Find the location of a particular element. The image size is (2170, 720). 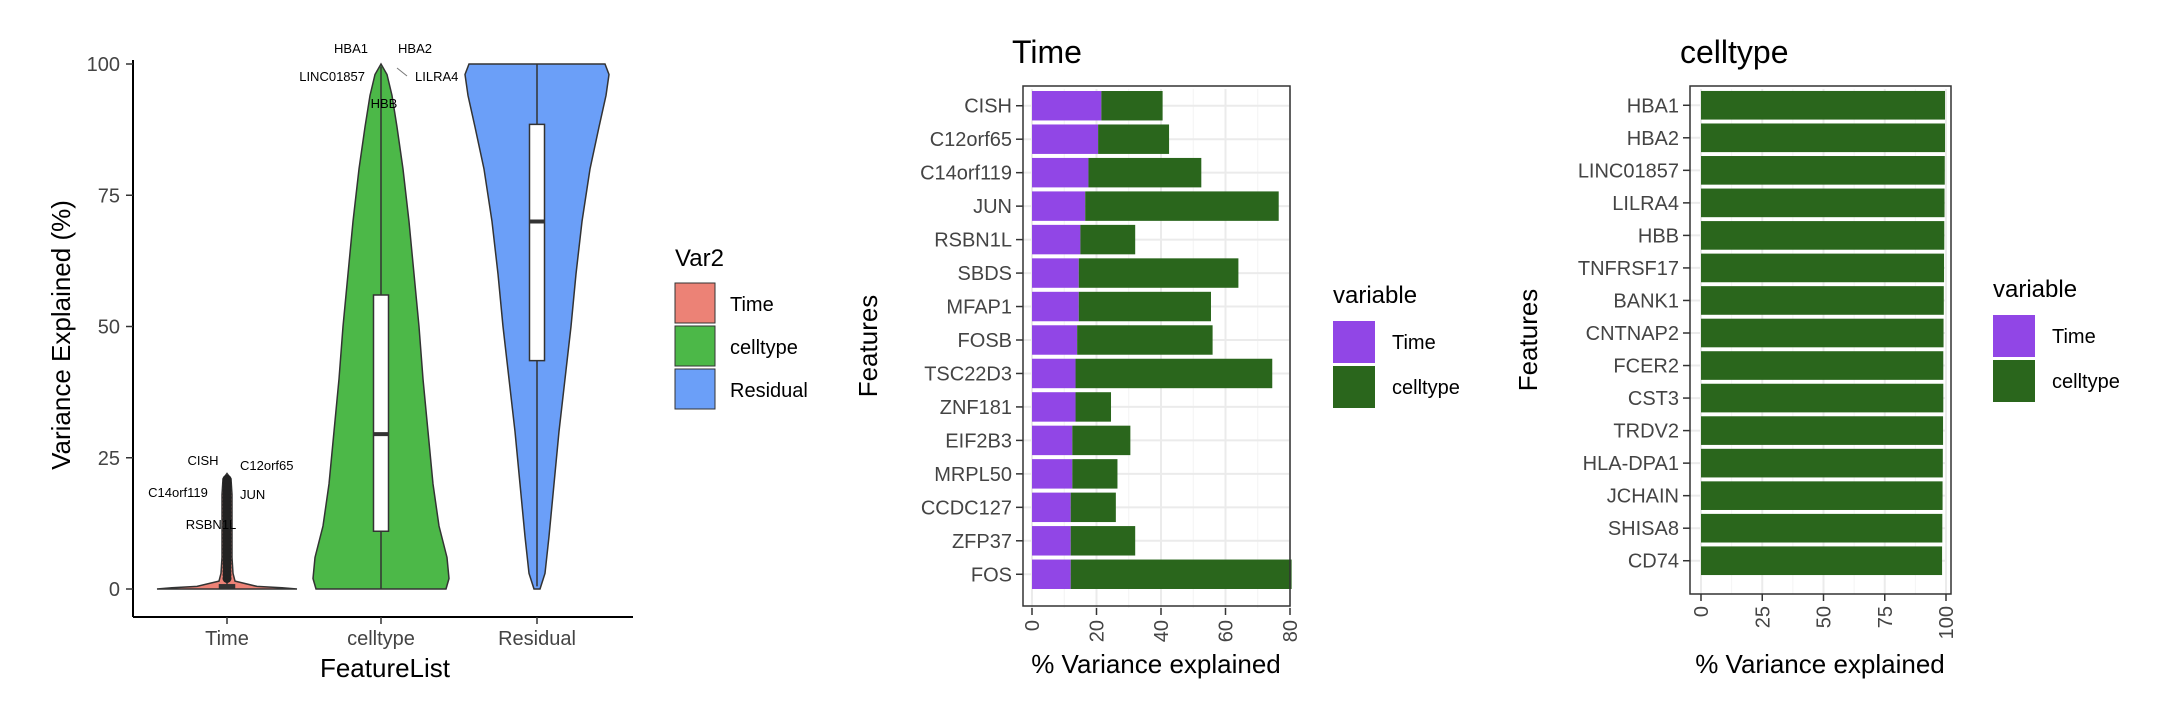

x-tick-label: celltype is located at coordinates (381, 639).